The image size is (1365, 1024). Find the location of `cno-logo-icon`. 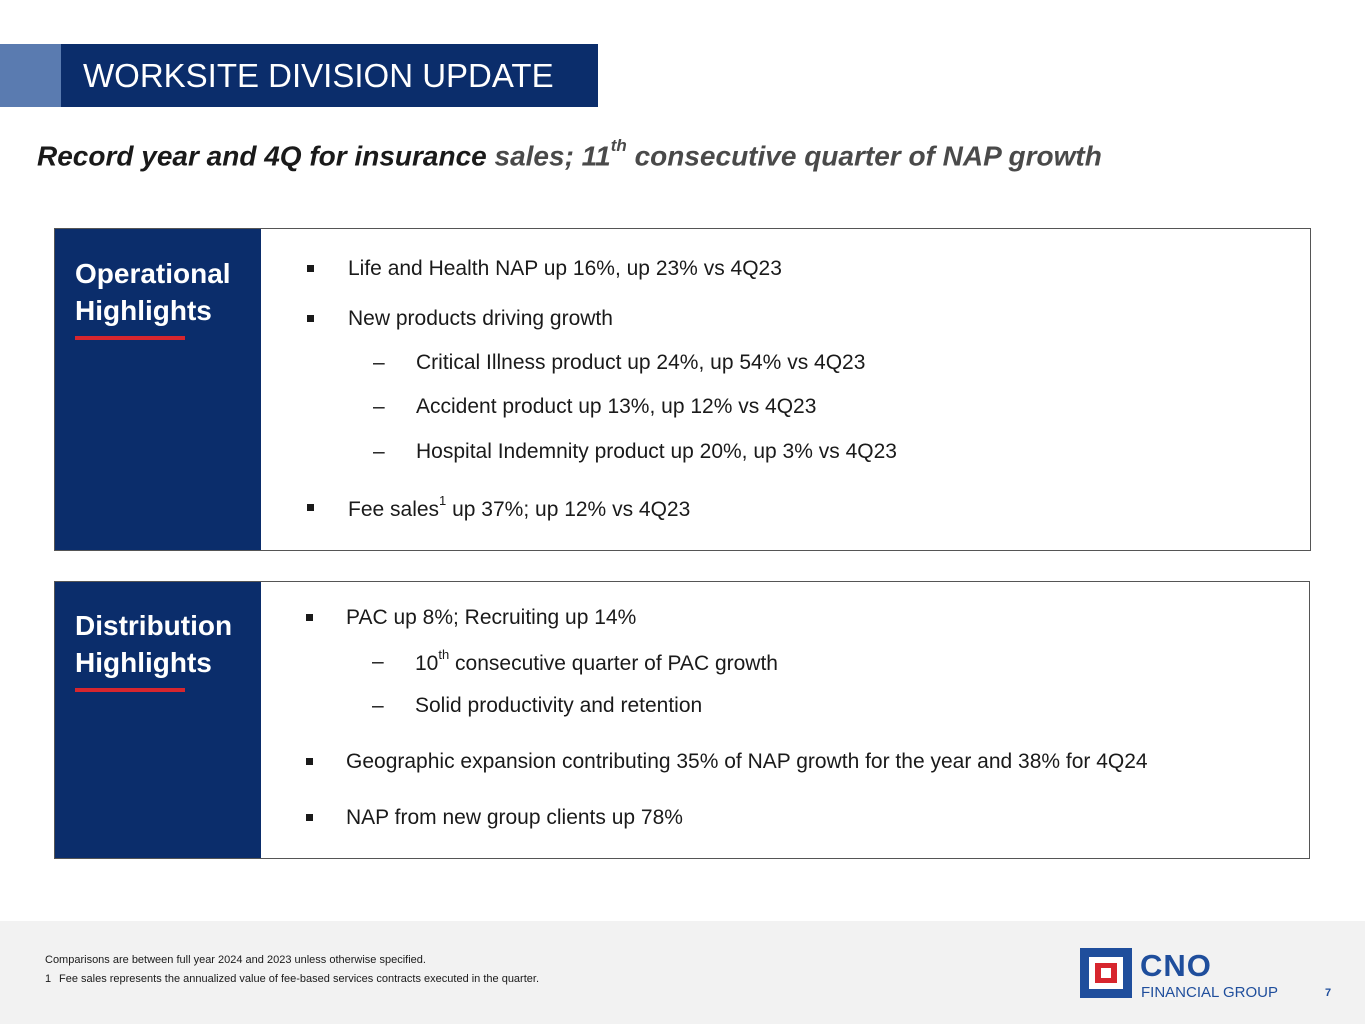

cno-logo-icon is located at coordinates (1106, 973).